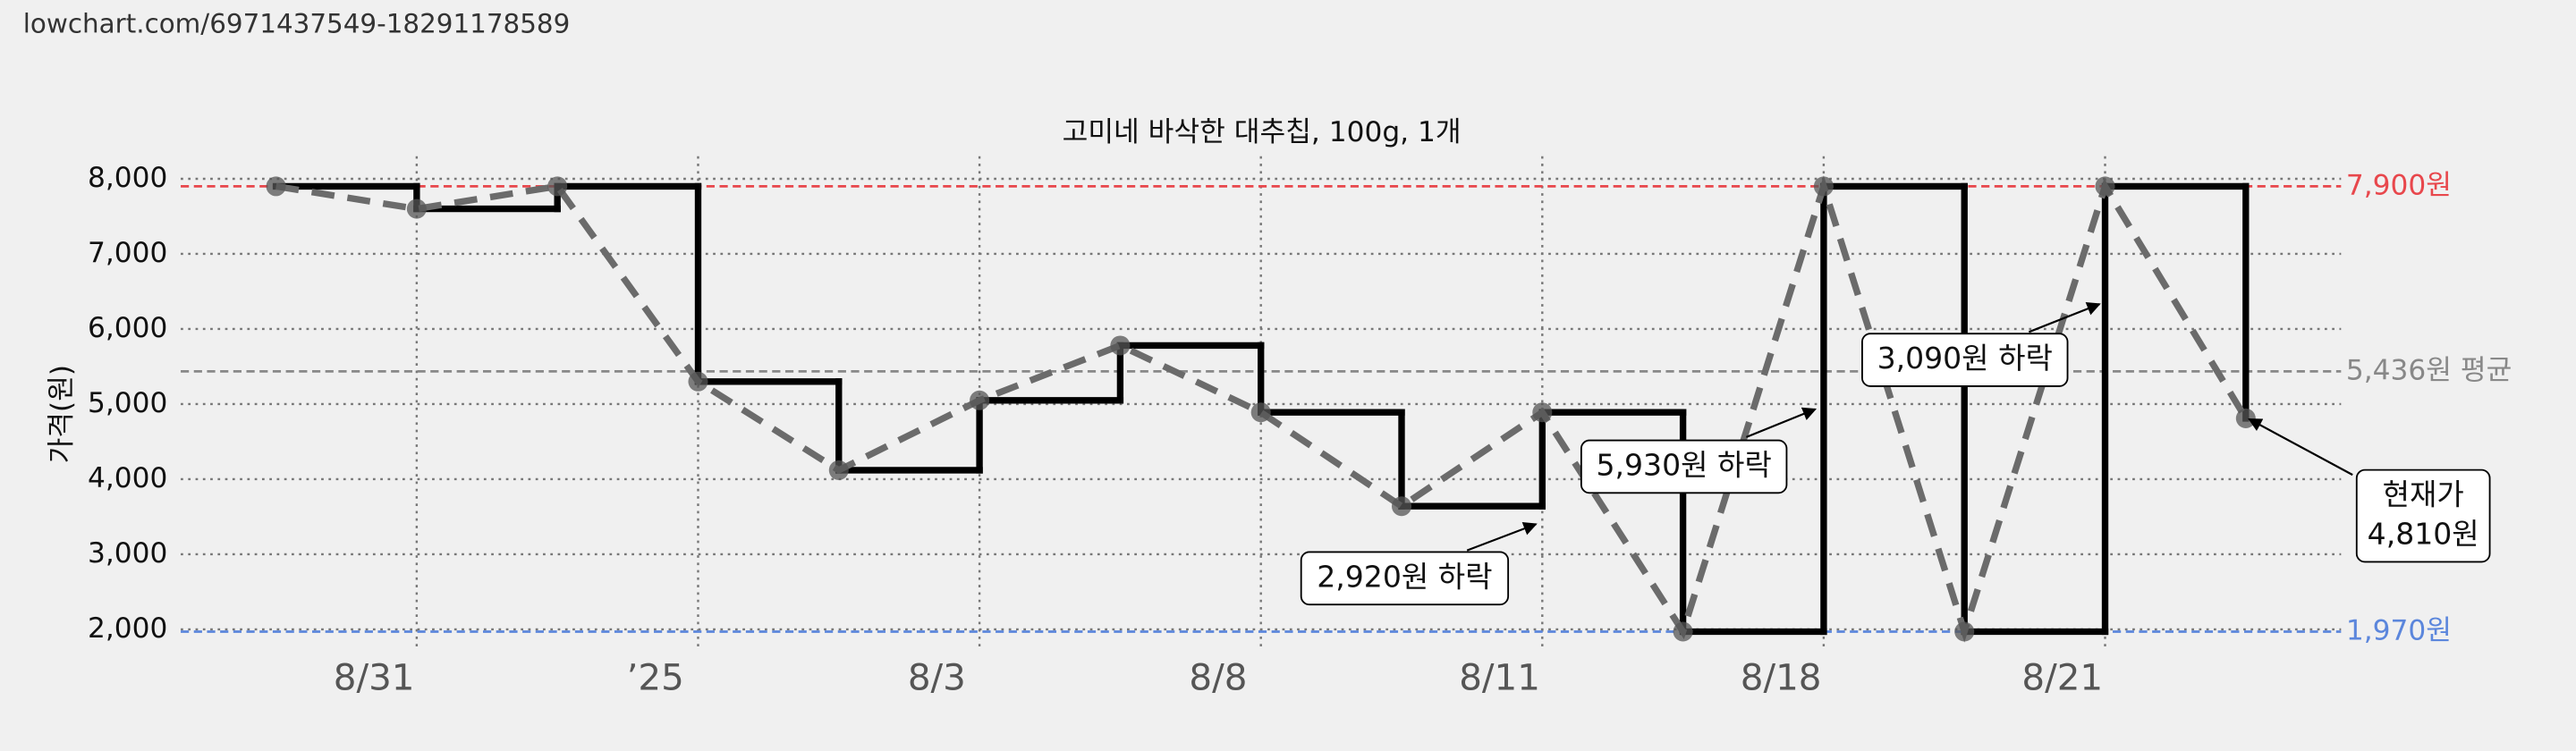  What do you see at coordinates (2423, 534) in the screenshot?
I see `annotation-text: 4,810원` at bounding box center [2423, 534].